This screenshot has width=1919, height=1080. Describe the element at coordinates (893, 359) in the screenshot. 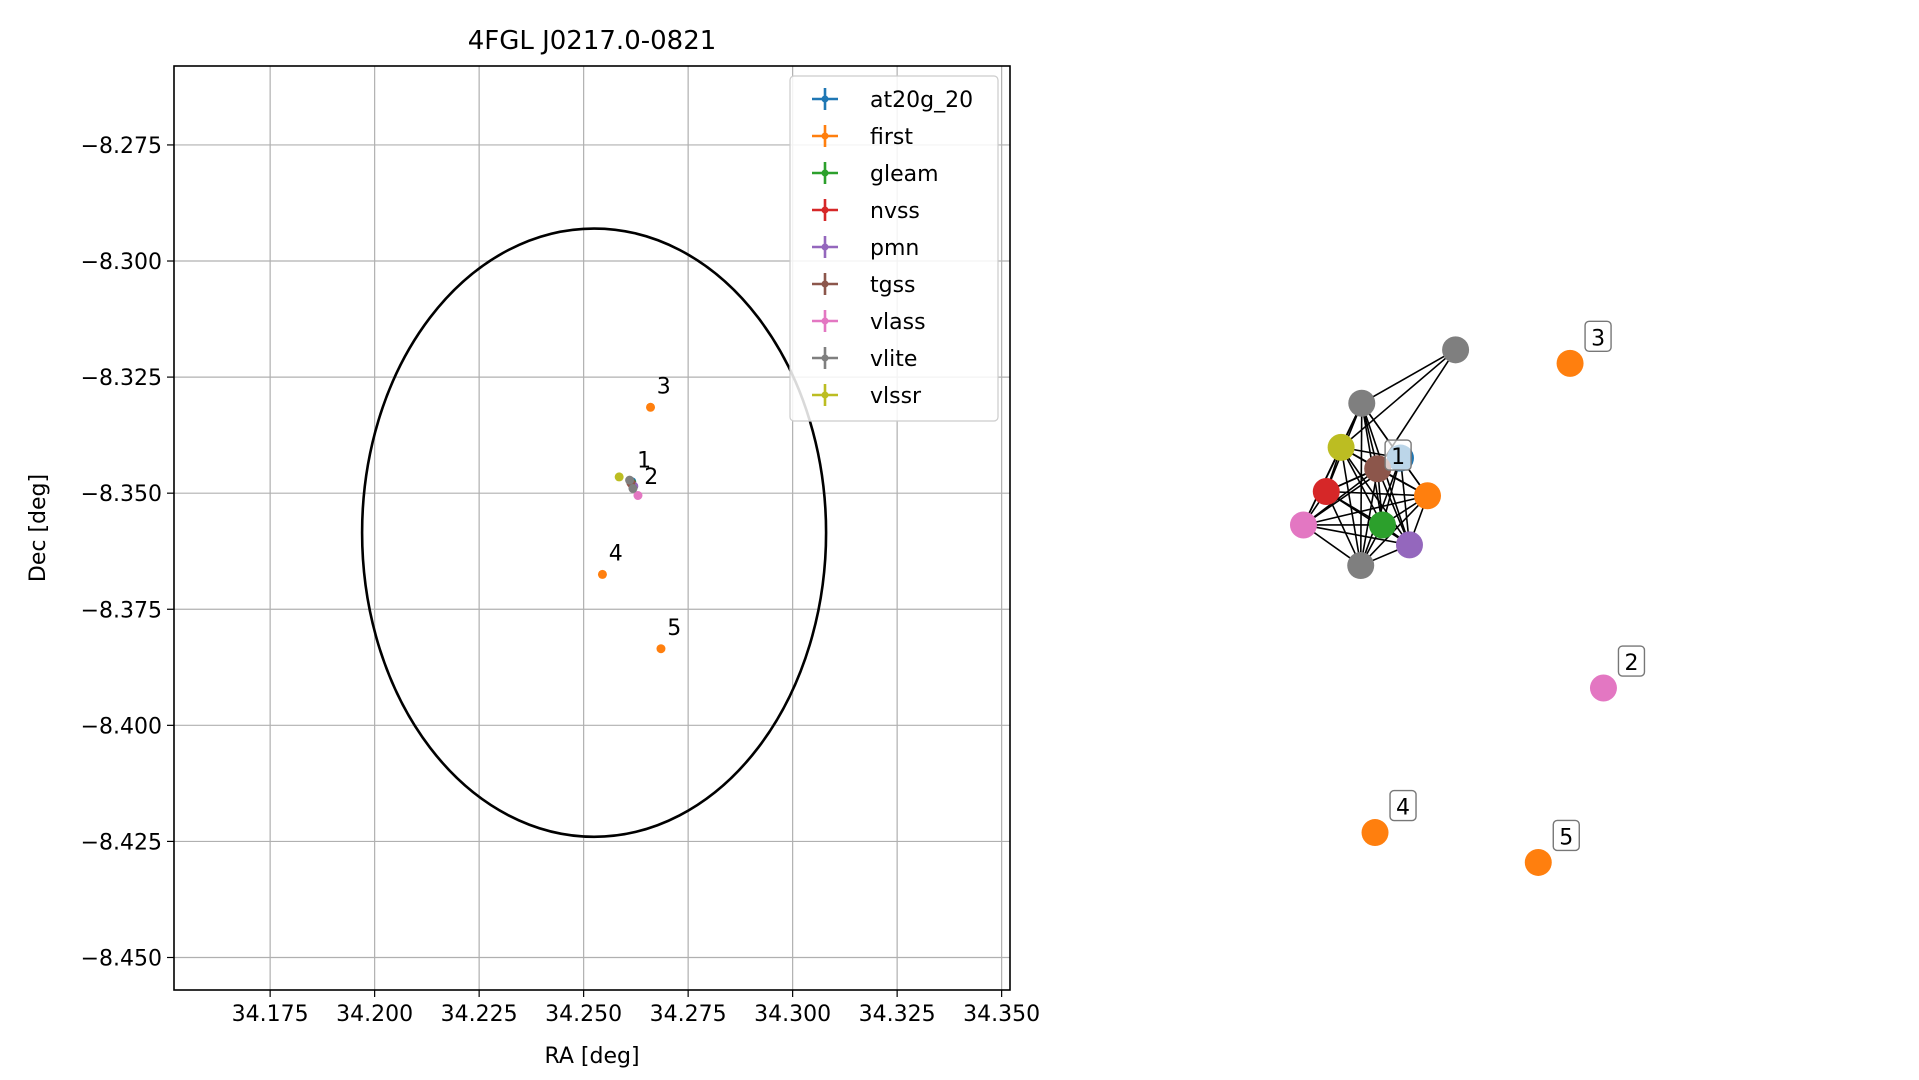

I see `legend-label: vlite` at that location.